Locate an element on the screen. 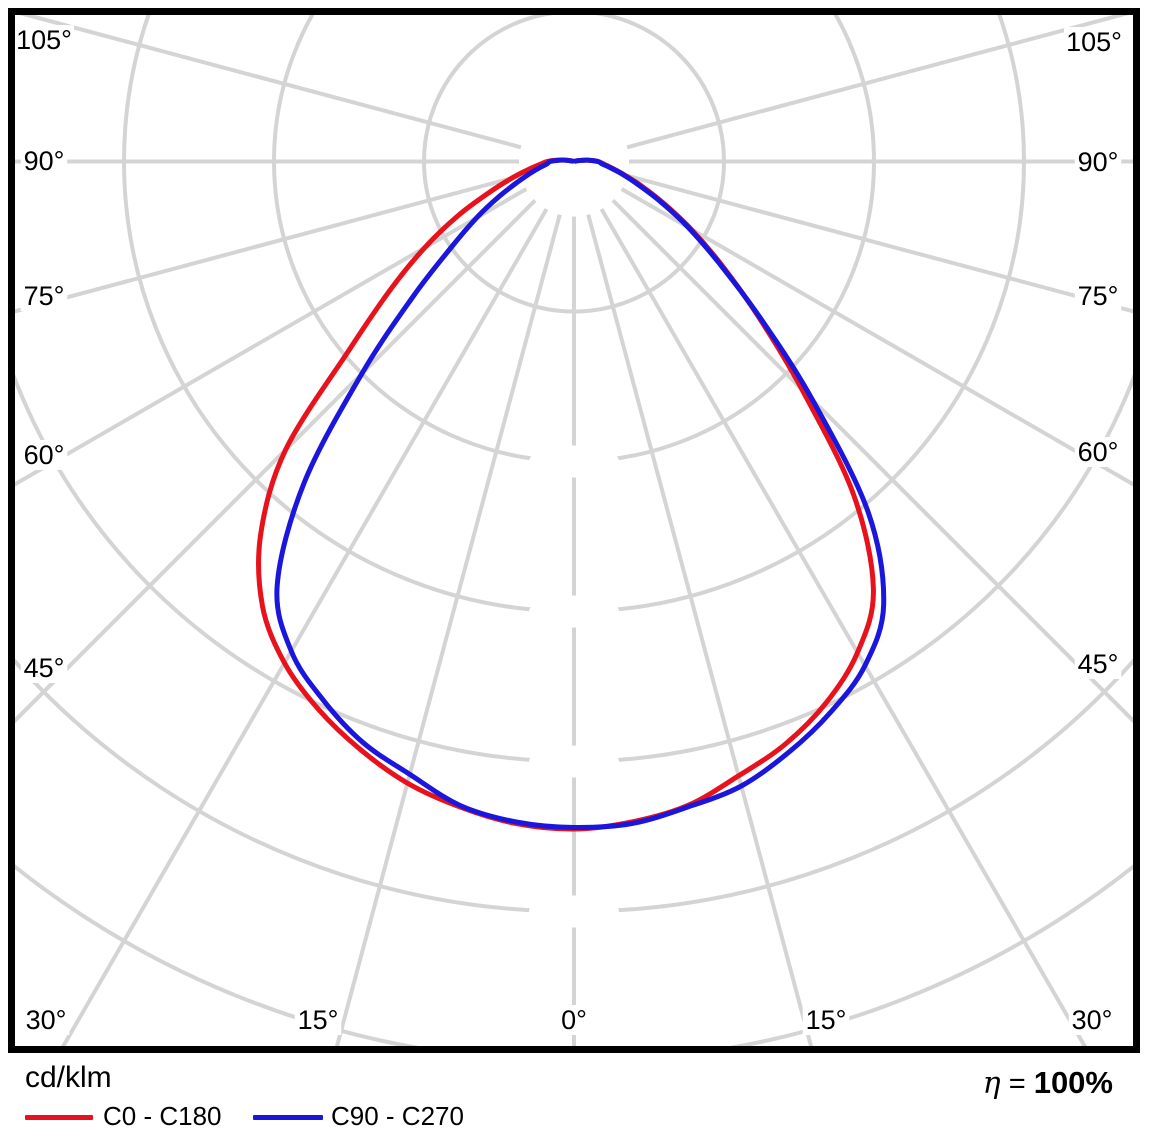  eta-symbol: η is located at coordinates (991, 1083).